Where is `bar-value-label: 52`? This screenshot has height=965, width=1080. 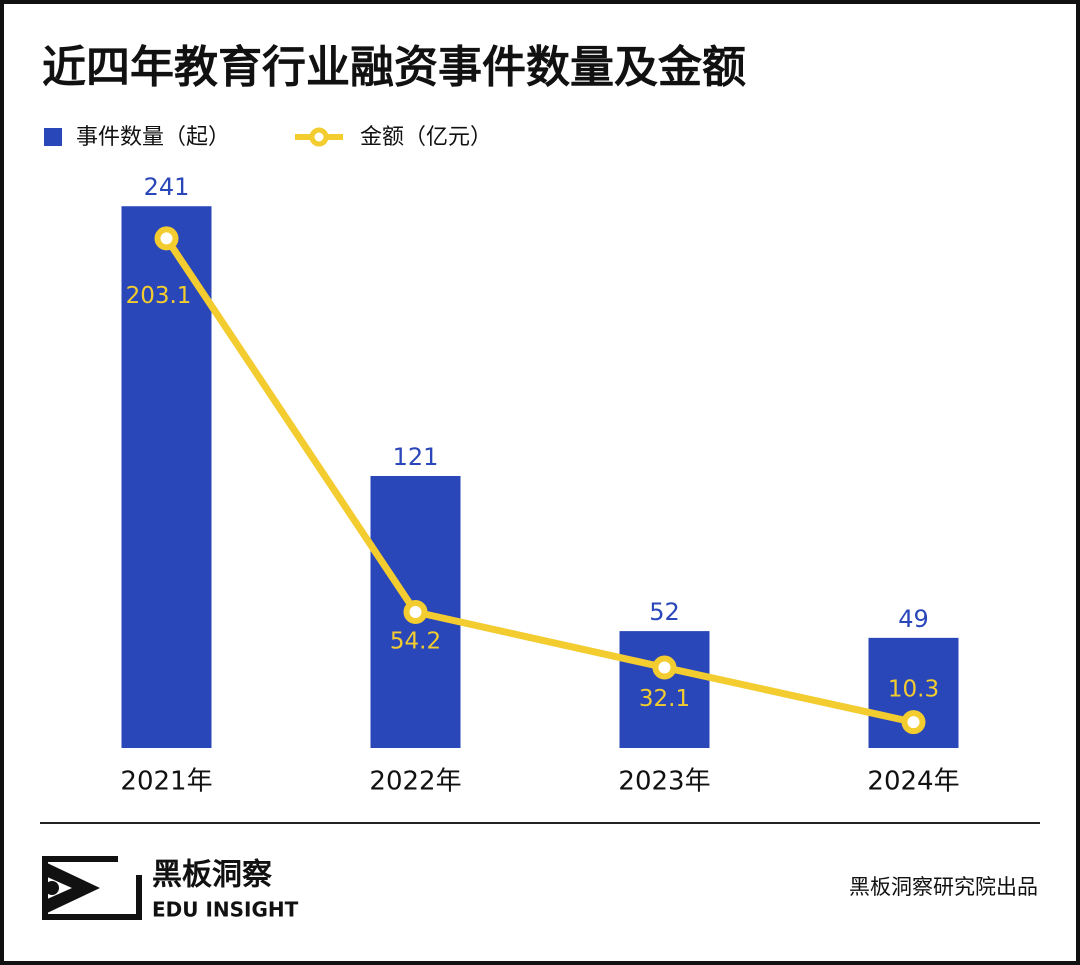 bar-value-label: 52 is located at coordinates (664, 612).